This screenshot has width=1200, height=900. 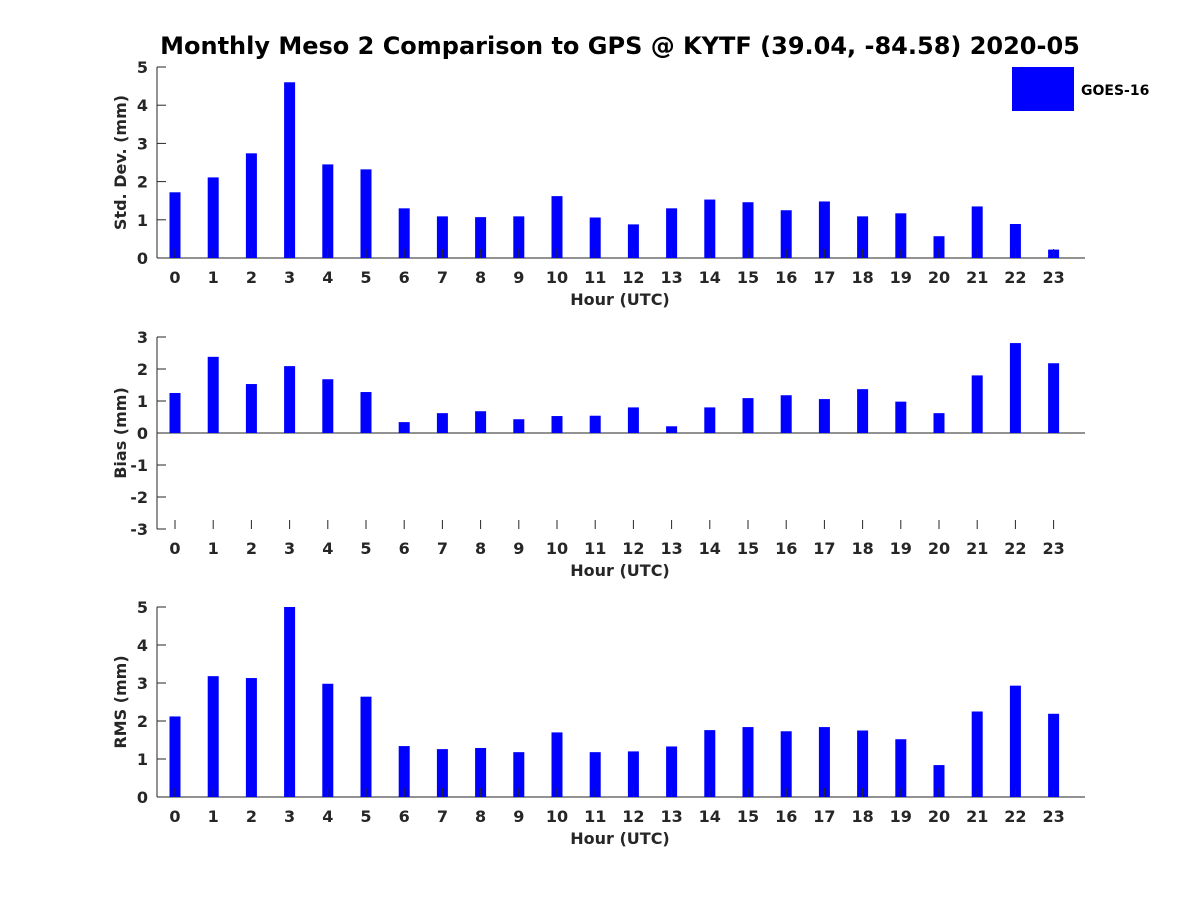 I want to click on bias-x-tick-label: 13, so click(x=671, y=548).